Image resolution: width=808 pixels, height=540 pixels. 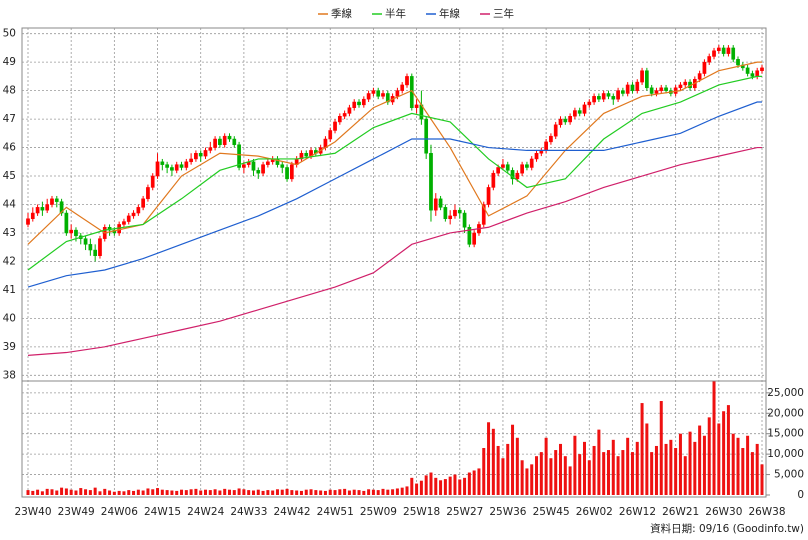 What do you see at coordinates (680, 512) in the screenshot?
I see `x-tick-label: 26W21` at bounding box center [680, 512].